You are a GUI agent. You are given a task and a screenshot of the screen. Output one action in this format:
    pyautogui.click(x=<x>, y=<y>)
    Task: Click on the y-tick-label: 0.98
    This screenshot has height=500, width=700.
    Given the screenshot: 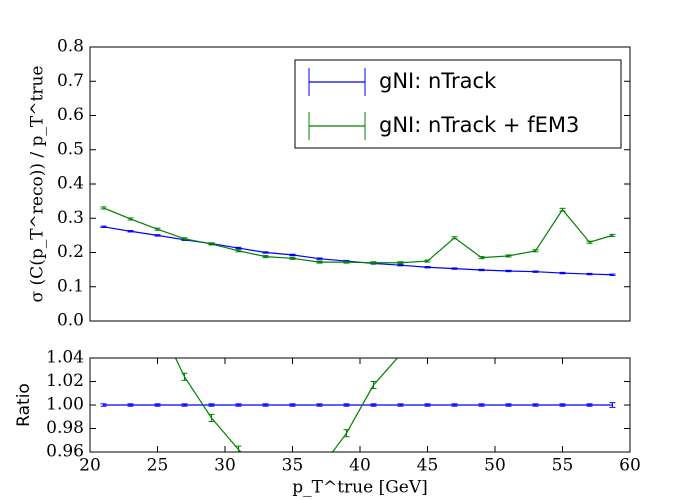 What is the action you would take?
    pyautogui.click(x=65, y=428)
    